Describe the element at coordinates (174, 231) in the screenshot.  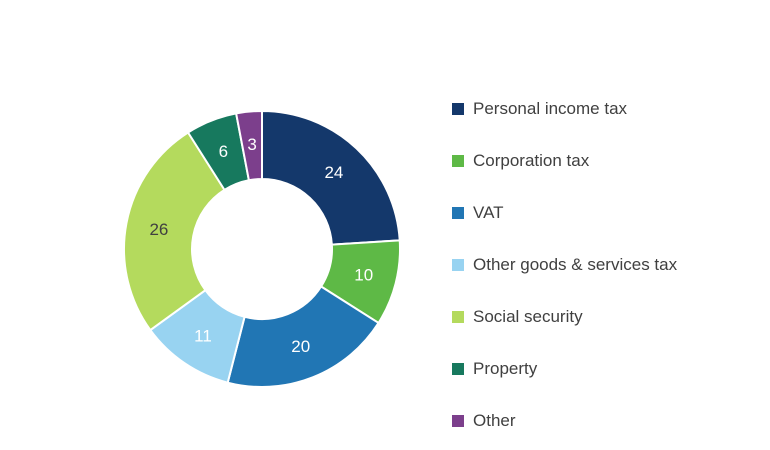
I see `donut-segment-social-security` at that location.